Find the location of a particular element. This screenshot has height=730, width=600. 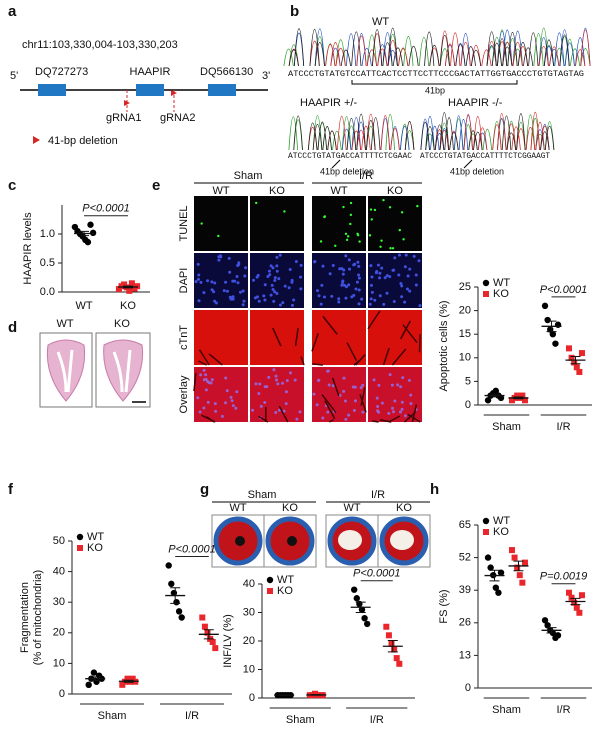

column-label: WT is located at coordinates (338, 191).